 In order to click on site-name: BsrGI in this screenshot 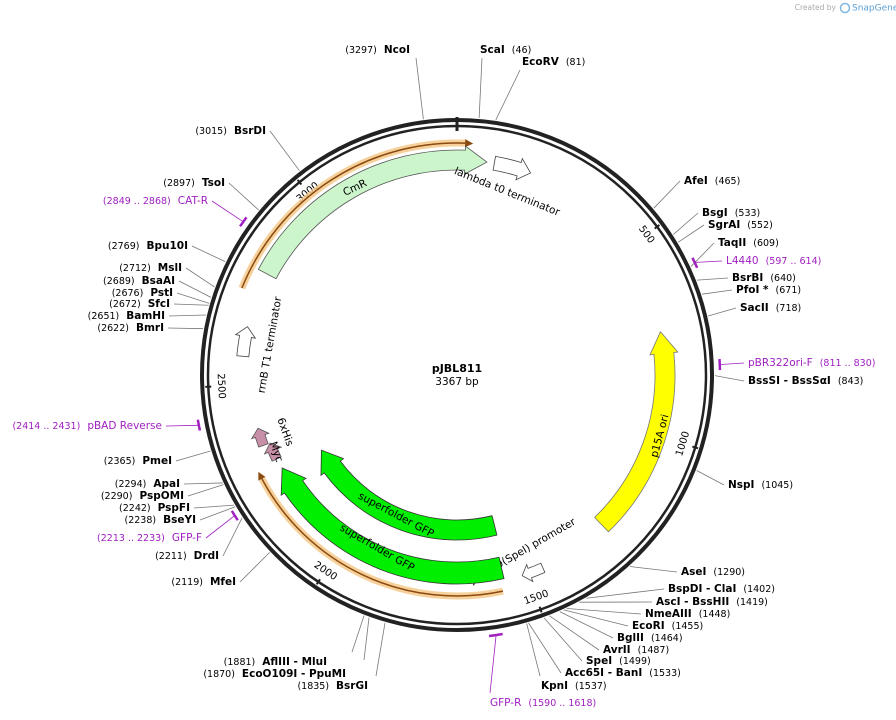, I will do `click(352, 686)`.